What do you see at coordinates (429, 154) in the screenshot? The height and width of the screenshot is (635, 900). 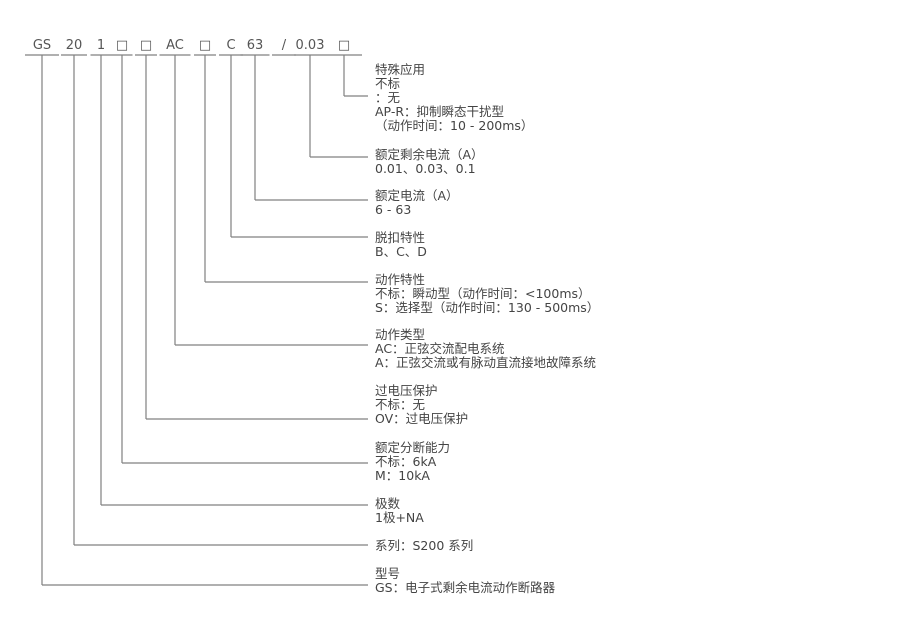 I see `spec-title: 额定剩余电流（A）` at bounding box center [429, 154].